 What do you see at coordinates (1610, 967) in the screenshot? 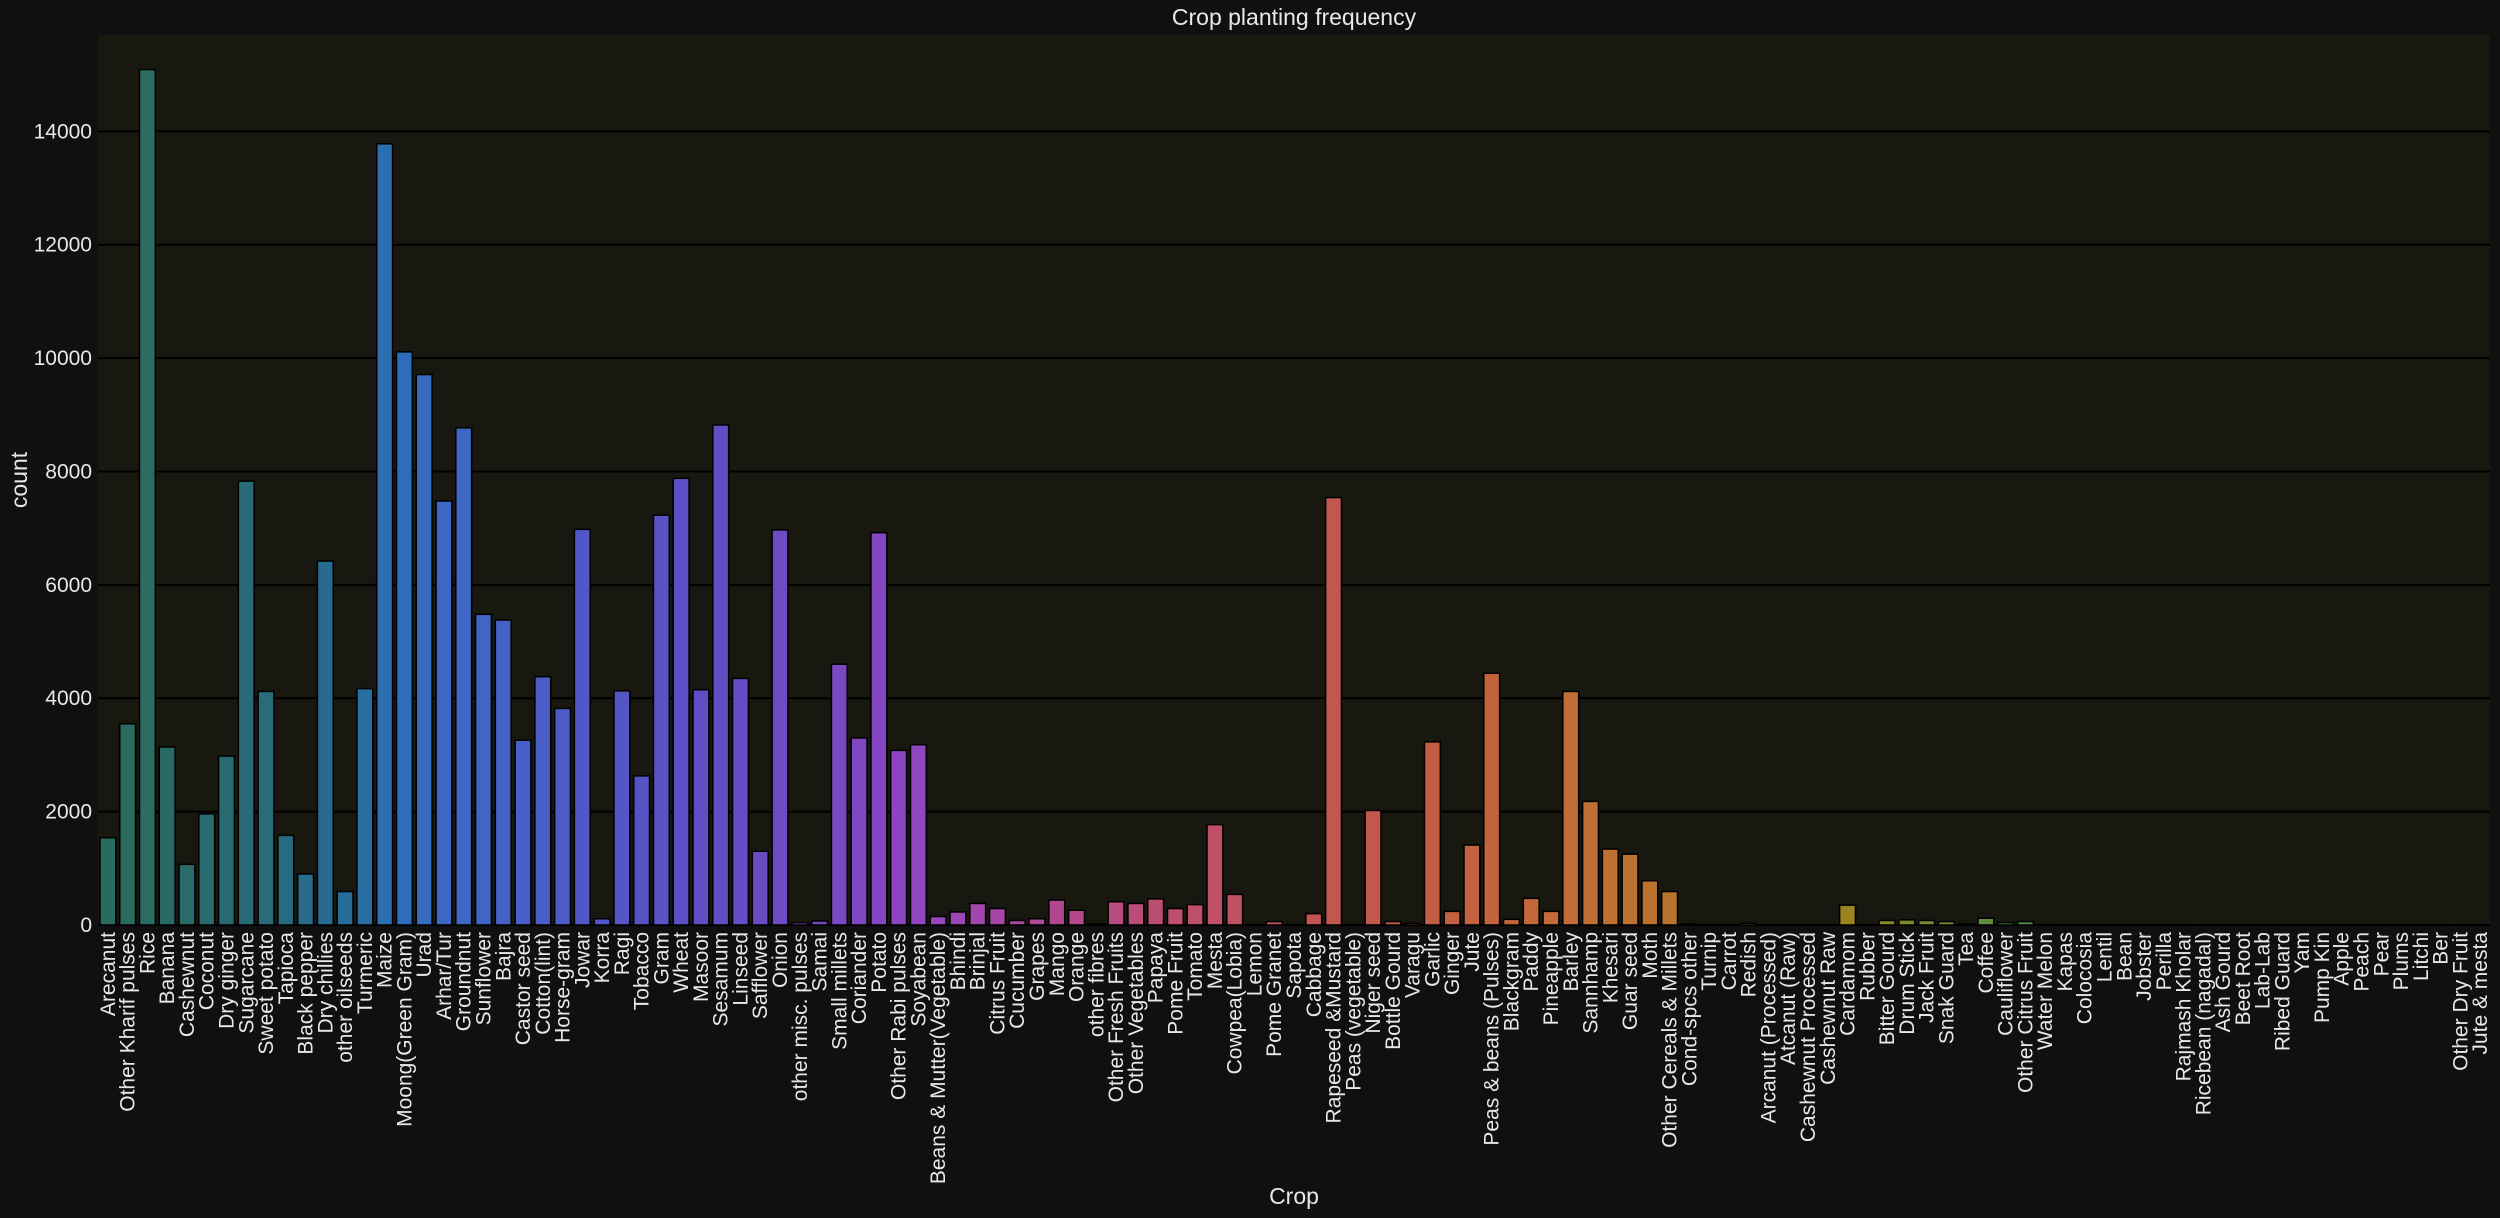
I see `x-tick-label: Khesari` at bounding box center [1610, 967].